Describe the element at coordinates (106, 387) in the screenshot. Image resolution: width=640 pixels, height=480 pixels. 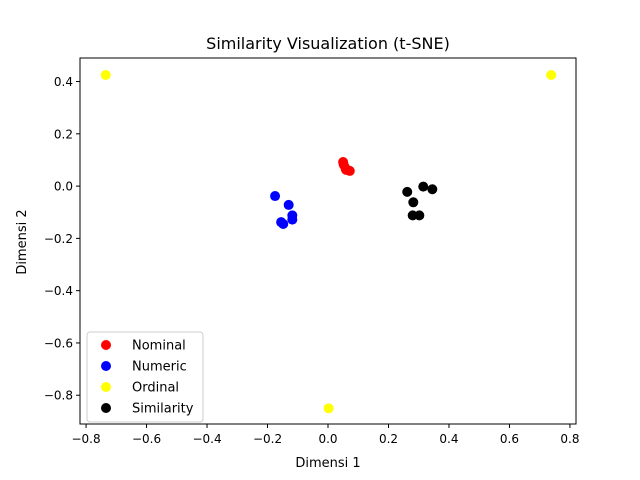
I see `legend-marker-ordinal` at that location.